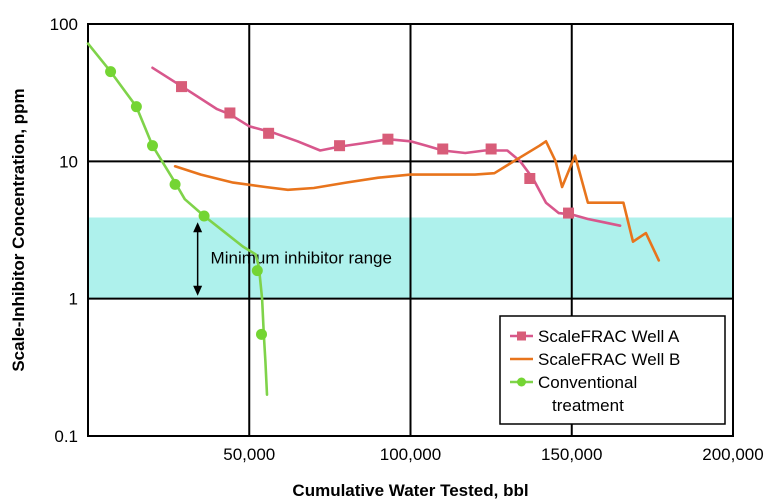  What do you see at coordinates (301, 257) in the screenshot?
I see `minimum-inhibitor-range-label: Minimum inhibitor range` at bounding box center [301, 257].